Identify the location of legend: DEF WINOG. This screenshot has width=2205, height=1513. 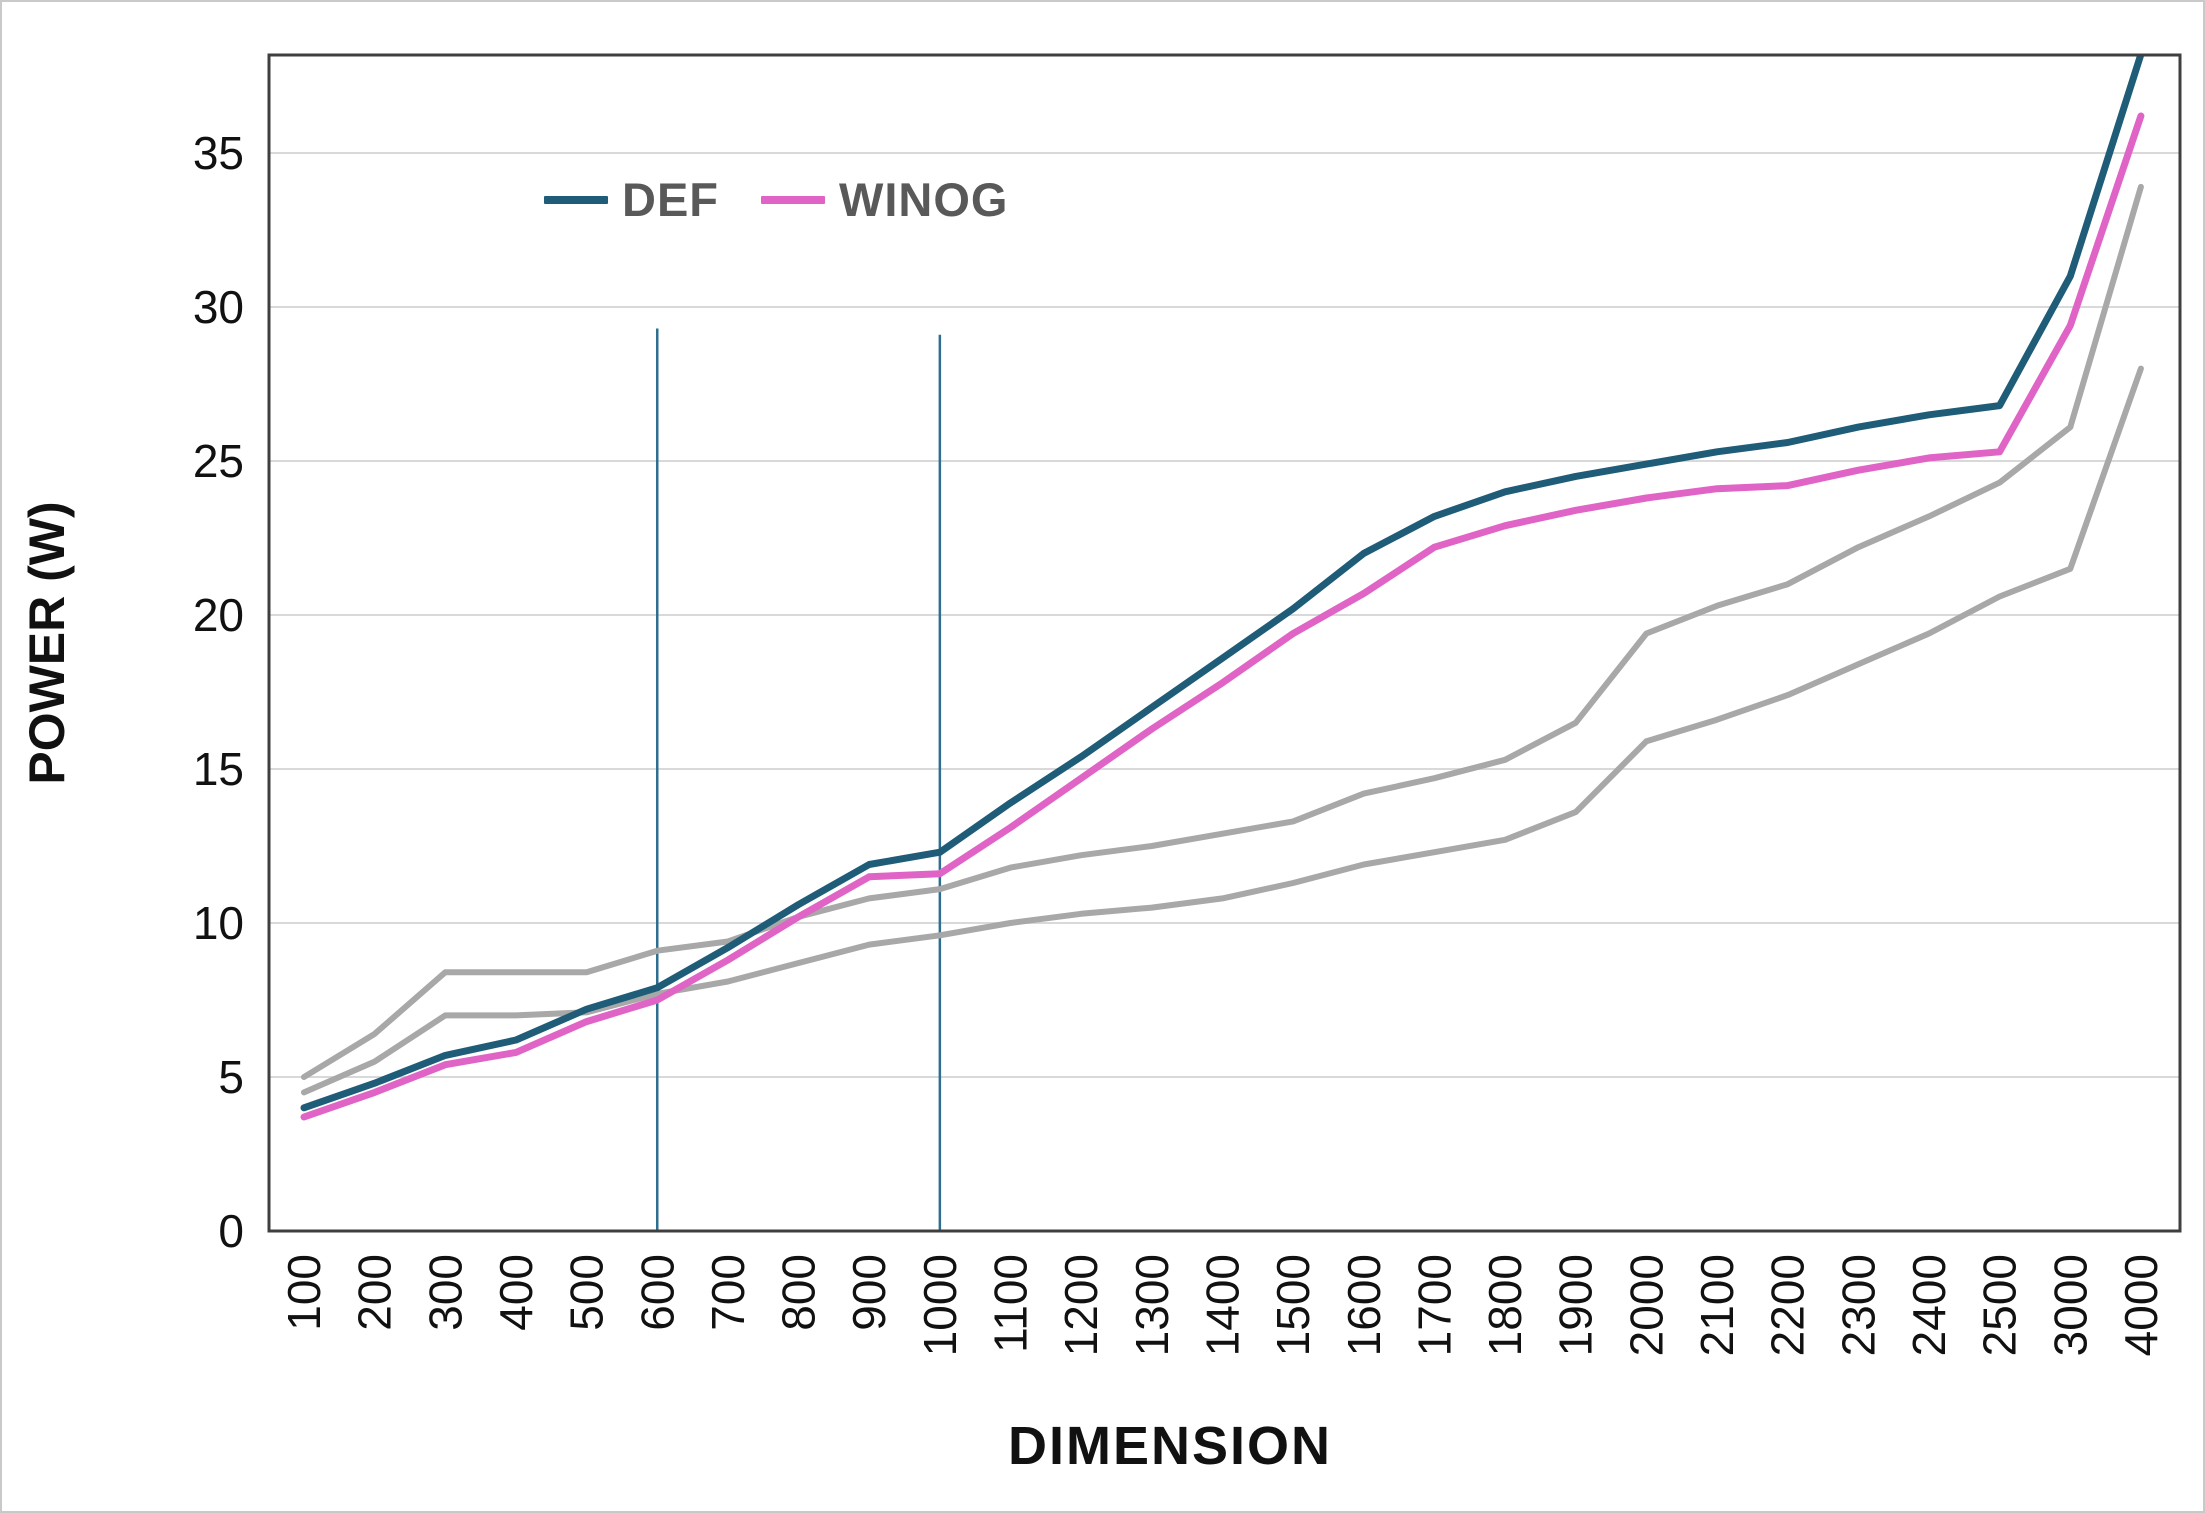
(776, 199).